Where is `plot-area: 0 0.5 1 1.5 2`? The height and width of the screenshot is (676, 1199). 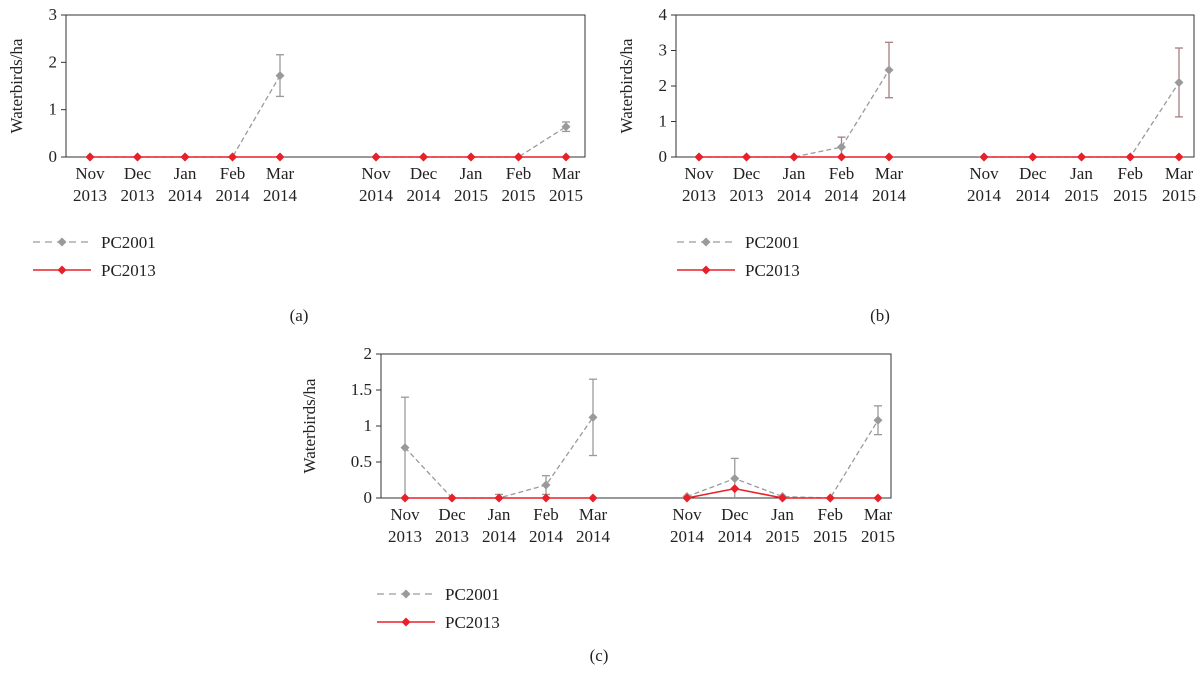
plot-area: 0 0.5 1 1.5 2 is located at coordinates (621, 425).